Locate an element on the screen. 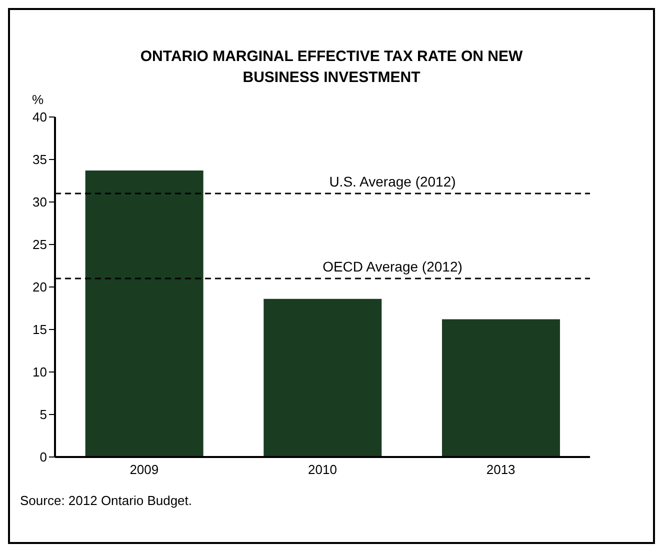 The image size is (667, 556). y-tick-label: 15 is located at coordinates (39, 330).